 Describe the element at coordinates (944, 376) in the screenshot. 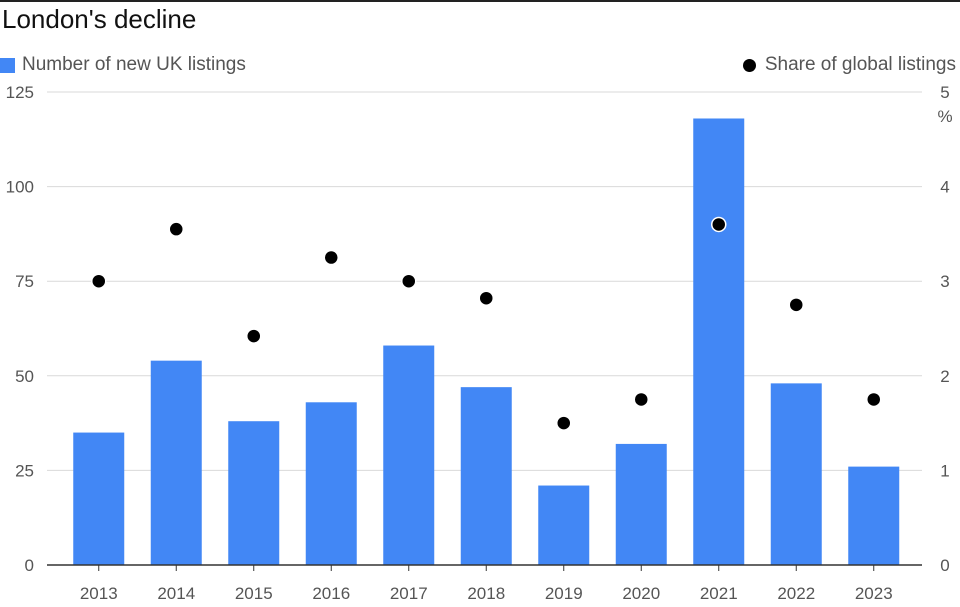

I see `y-right-tick-label: 2` at that location.